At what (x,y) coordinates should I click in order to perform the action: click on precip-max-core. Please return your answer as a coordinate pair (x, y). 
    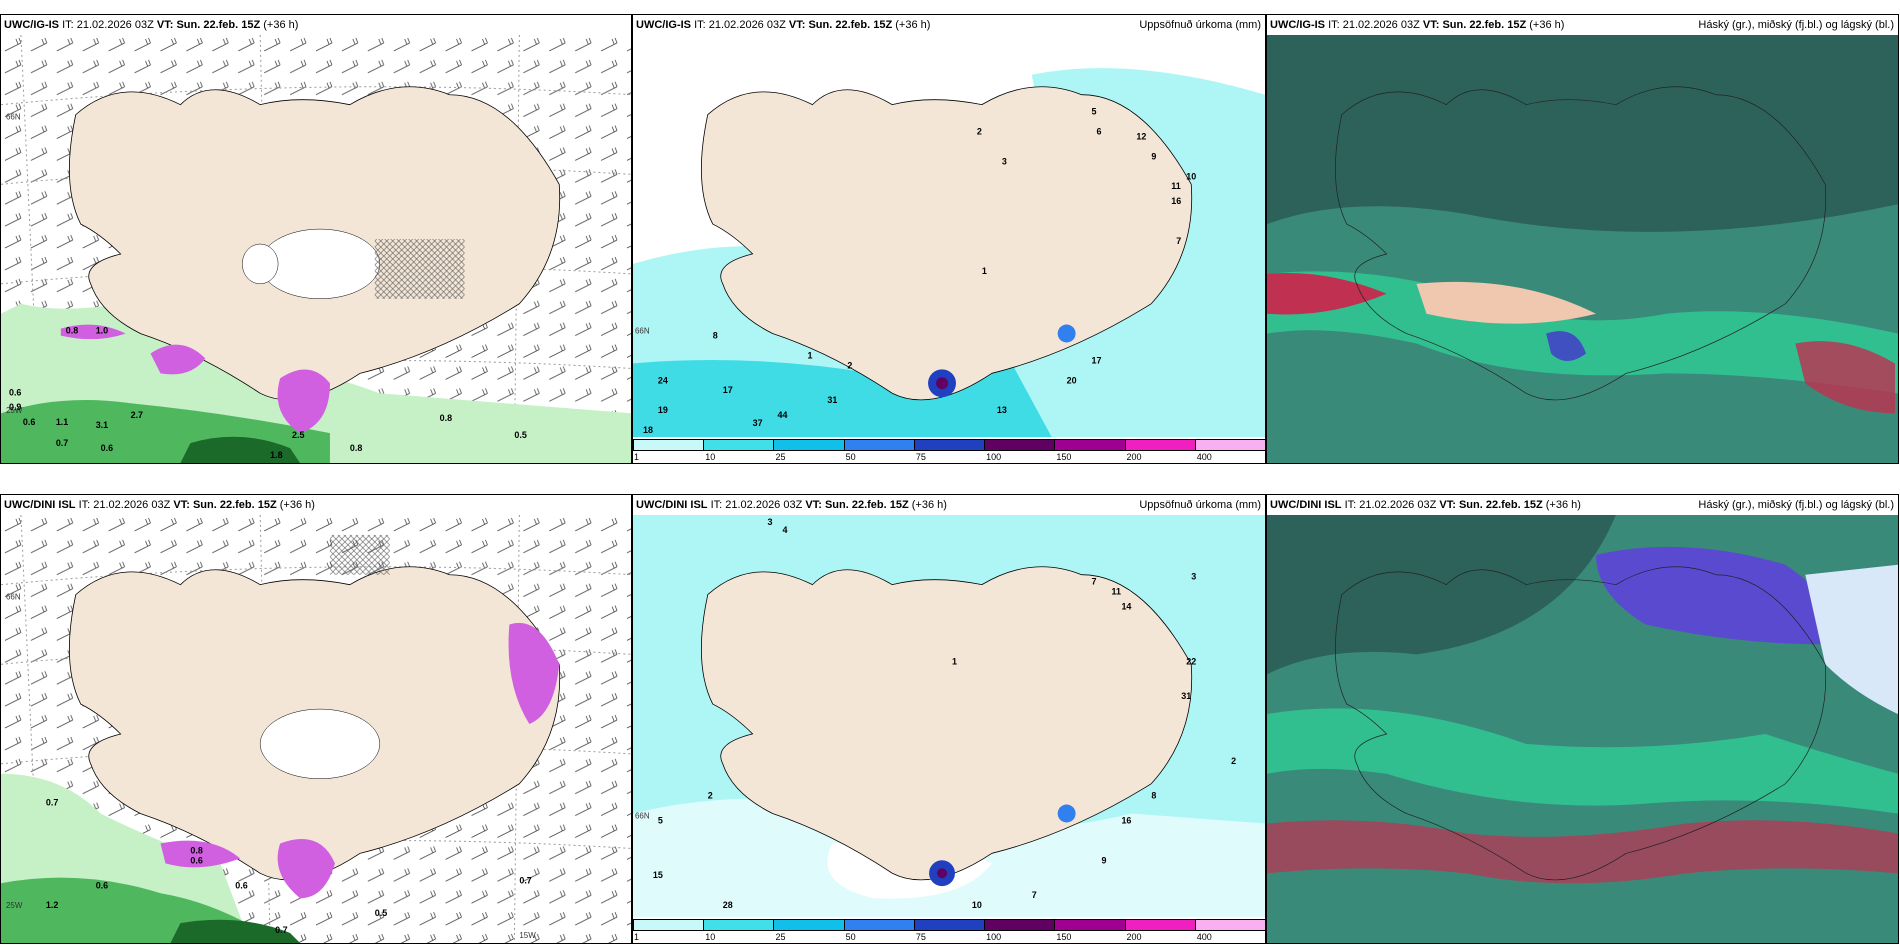
    Looking at the image, I should click on (942, 383).